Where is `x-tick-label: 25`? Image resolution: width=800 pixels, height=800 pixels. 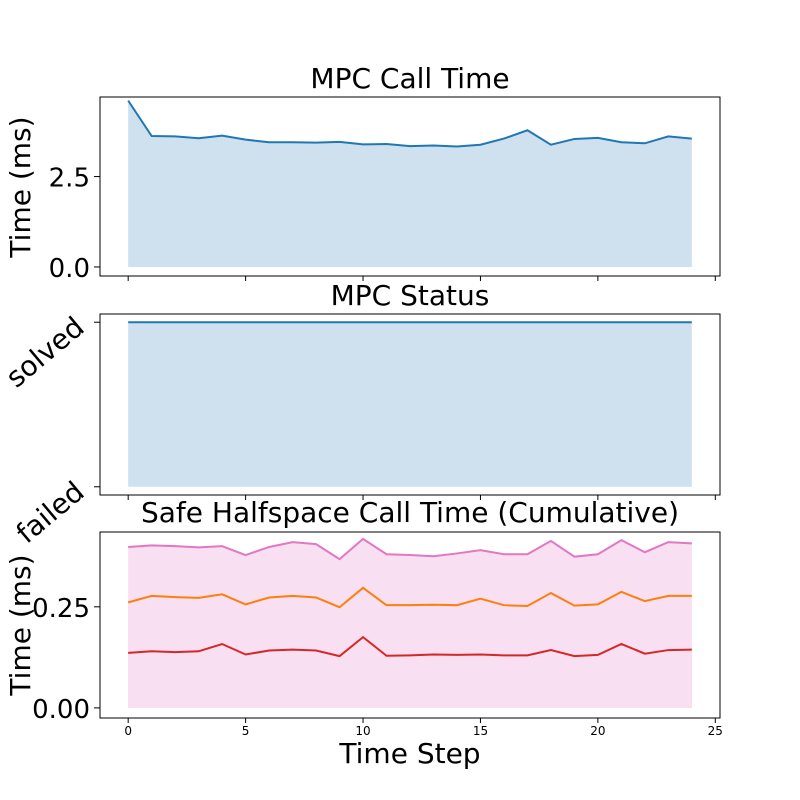 x-tick-label: 25 is located at coordinates (715, 731).